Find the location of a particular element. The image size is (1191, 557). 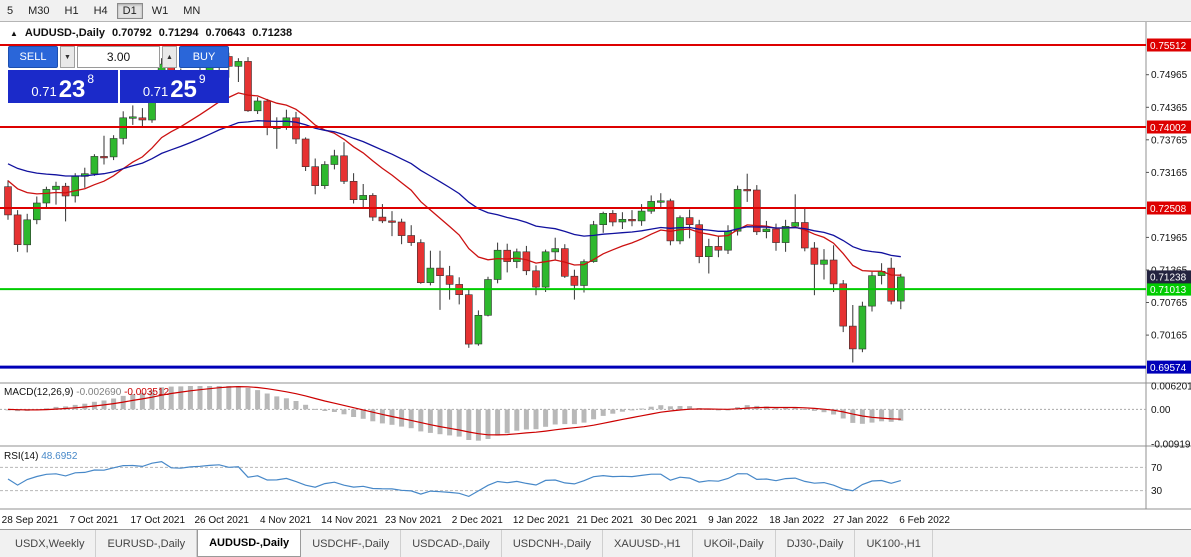

chart-tab-eurusd-daily: EURUSD-,Daily is located at coordinates (147, 543).